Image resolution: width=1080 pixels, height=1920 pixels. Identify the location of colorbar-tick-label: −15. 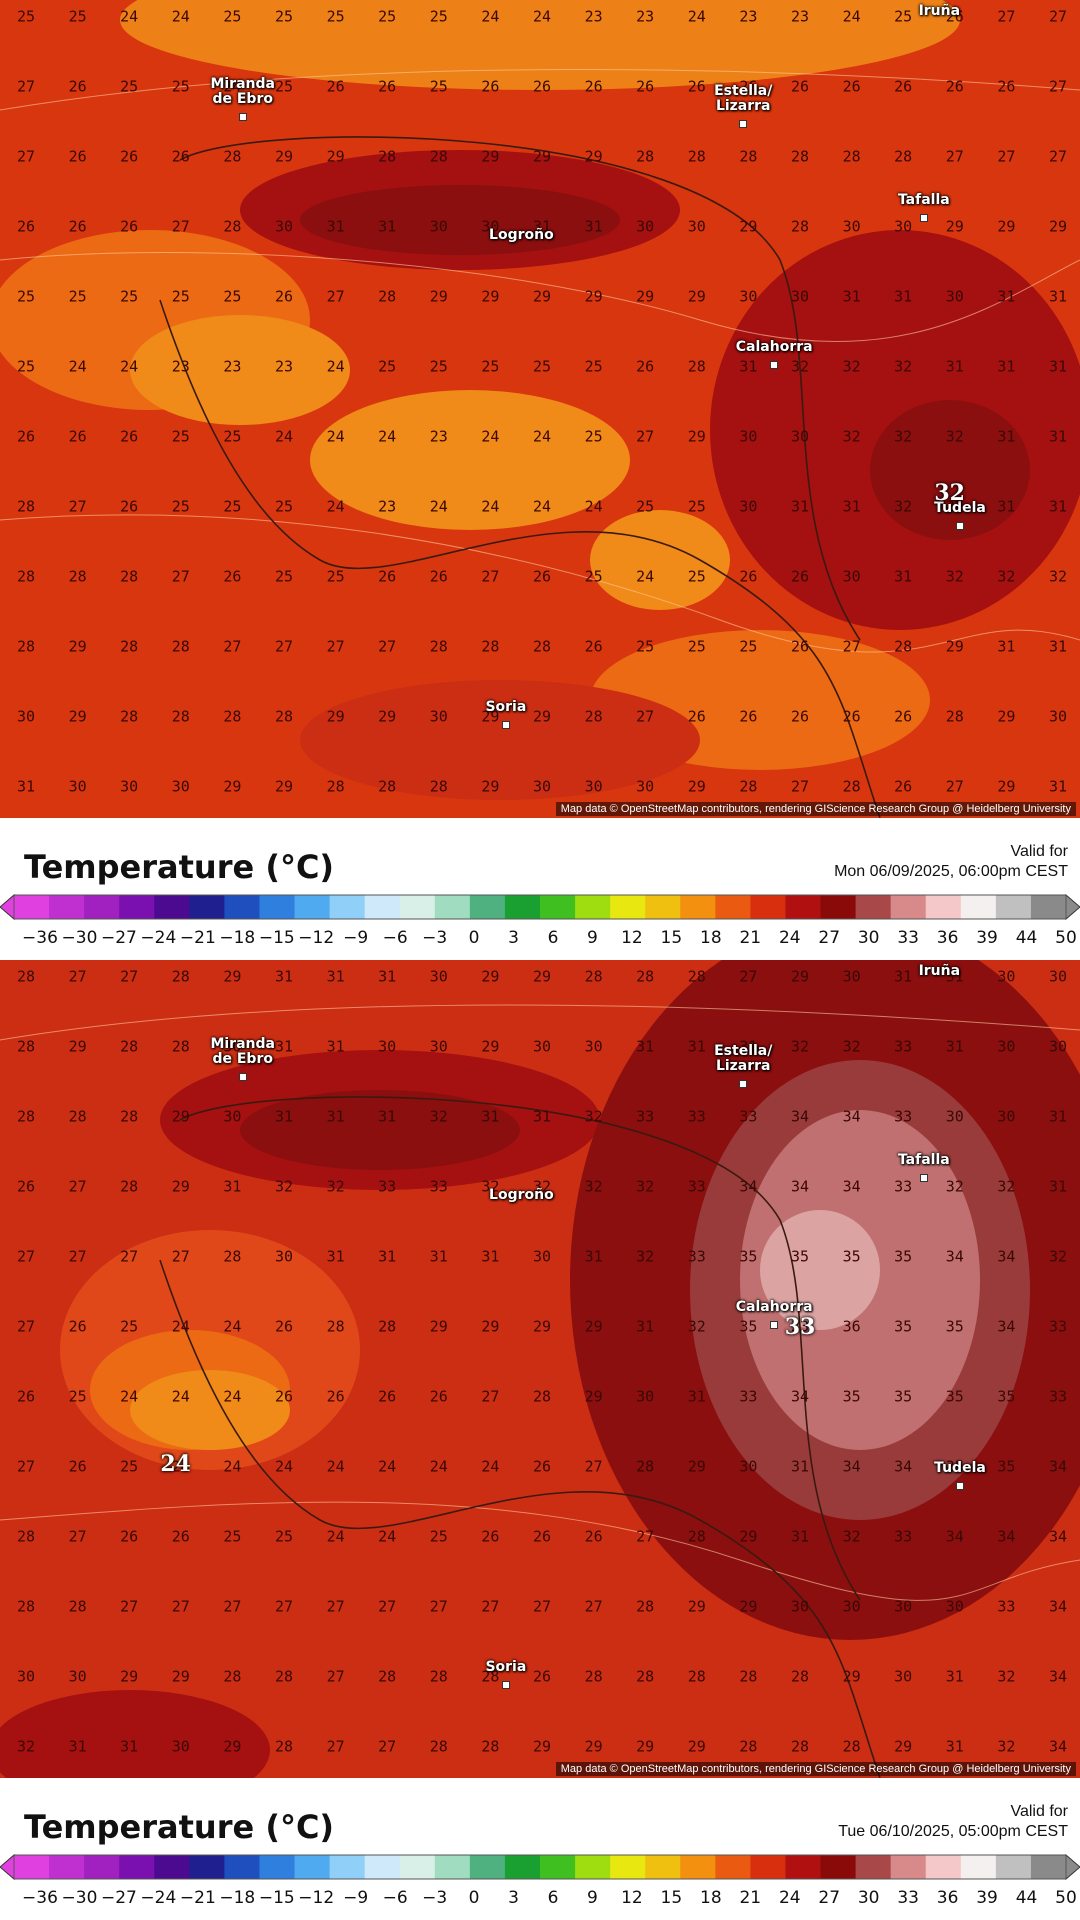
(276, 1898).